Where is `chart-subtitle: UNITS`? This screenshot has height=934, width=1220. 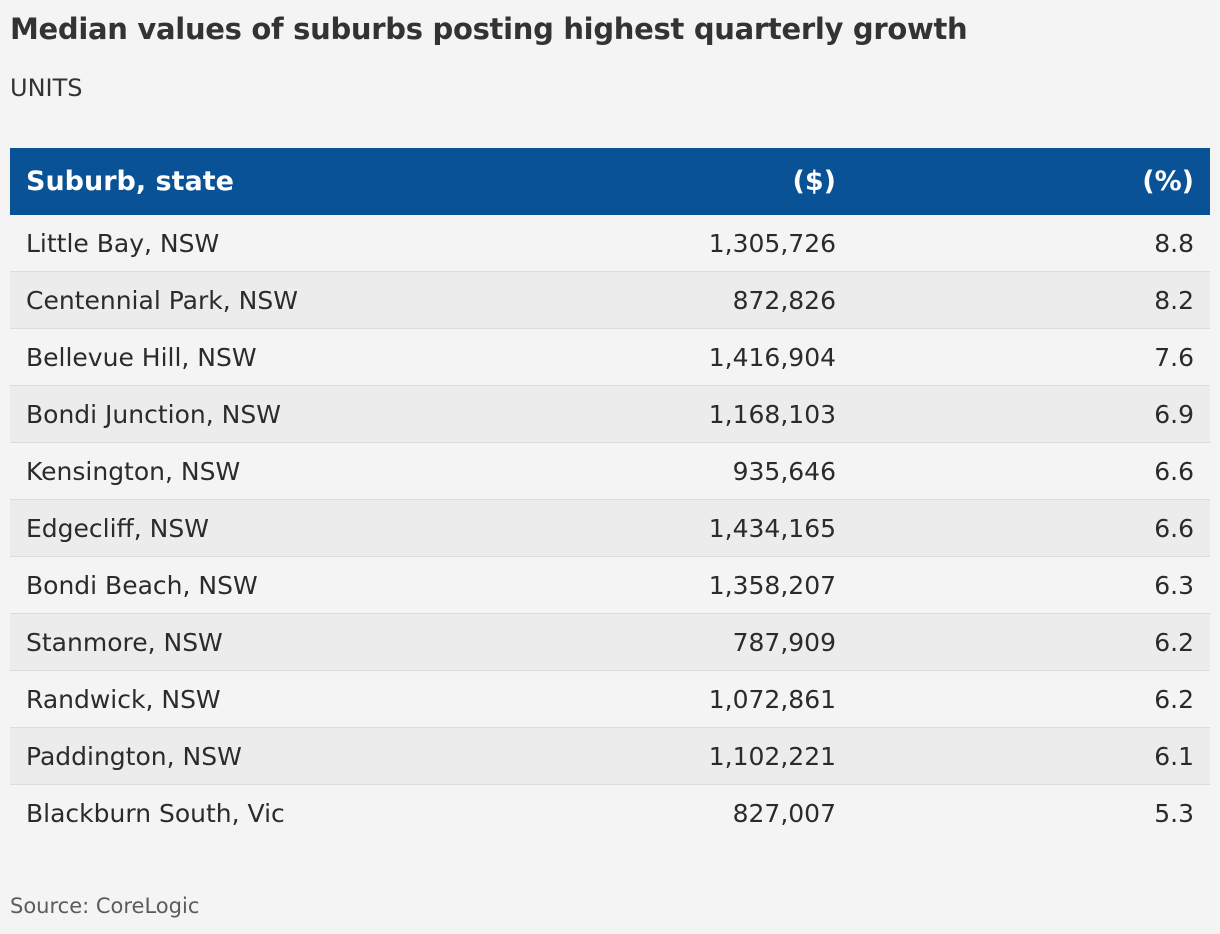
chart-subtitle: UNITS is located at coordinates (46, 88).